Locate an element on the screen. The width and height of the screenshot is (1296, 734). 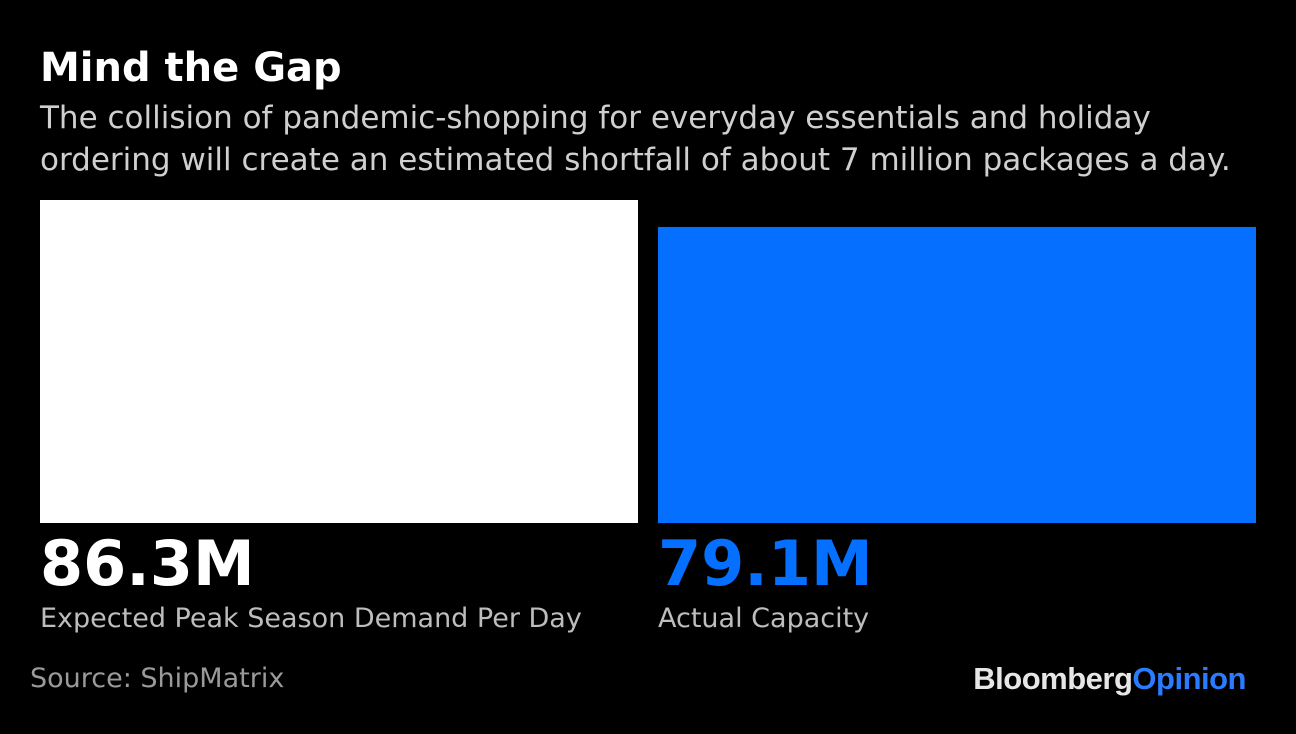
source-note: Source: ShipMatrix is located at coordinates (157, 678).